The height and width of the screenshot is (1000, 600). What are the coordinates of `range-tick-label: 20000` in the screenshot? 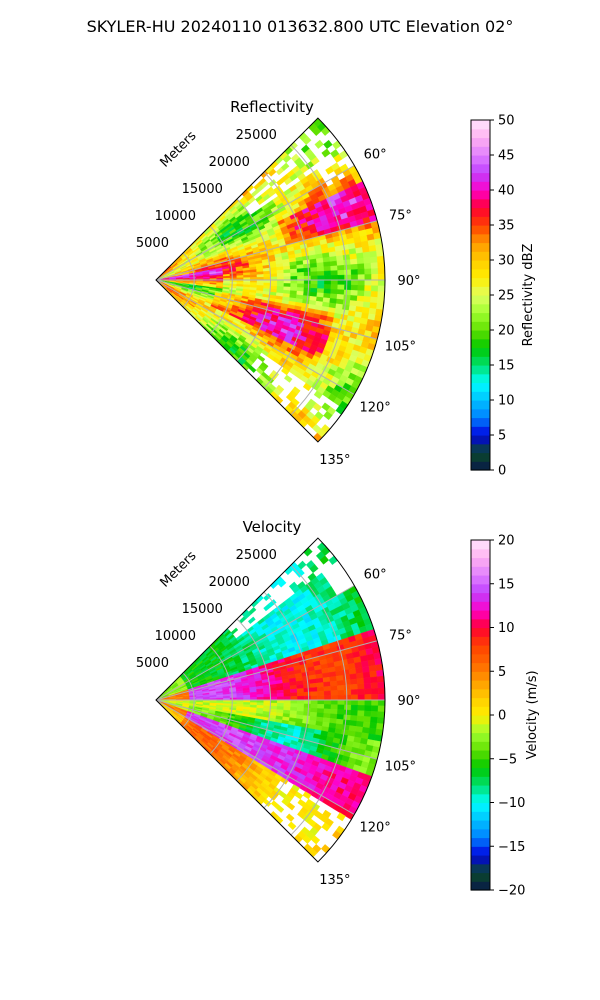 It's located at (229, 162).